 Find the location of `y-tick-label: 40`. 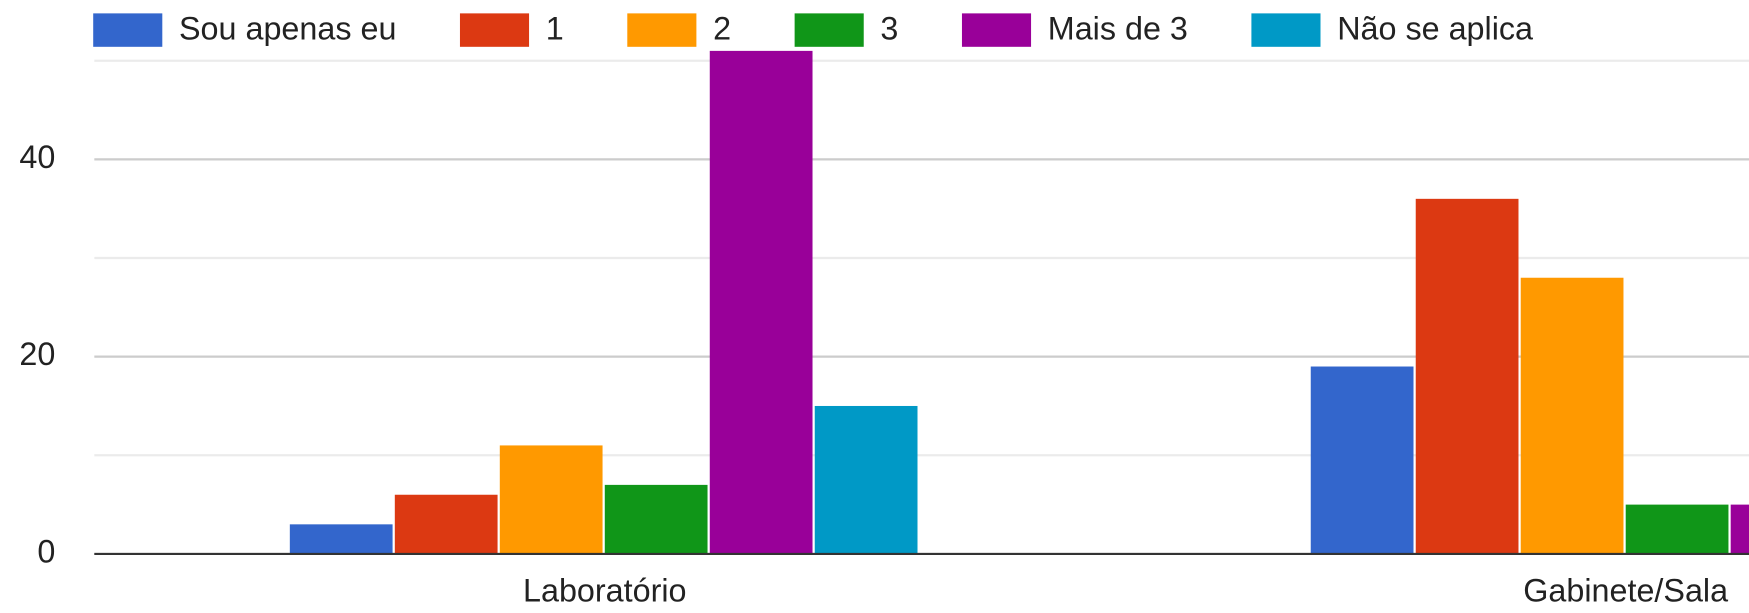

y-tick-label: 40 is located at coordinates (37, 157).